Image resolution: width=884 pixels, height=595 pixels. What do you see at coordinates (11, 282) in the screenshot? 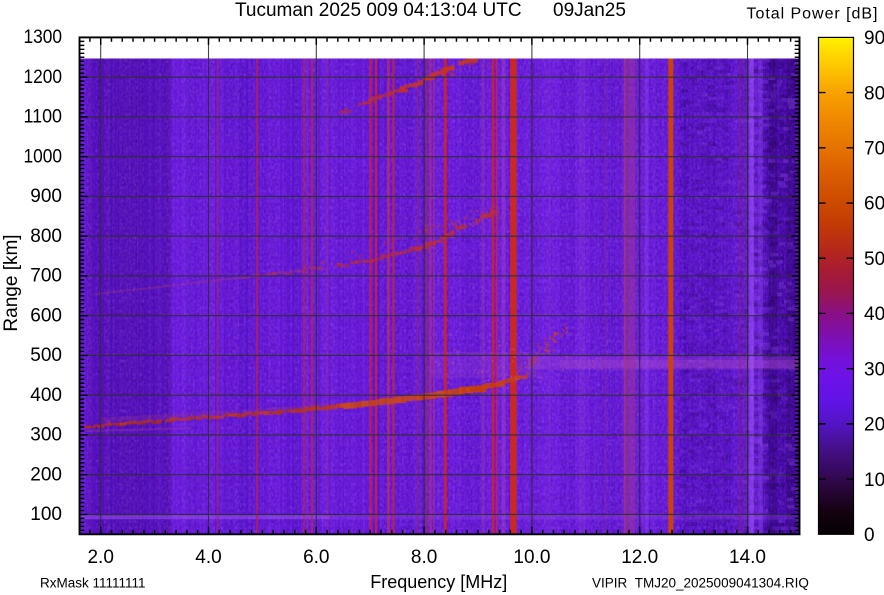
I see `svg-text: Range [km]` at bounding box center [11, 282].